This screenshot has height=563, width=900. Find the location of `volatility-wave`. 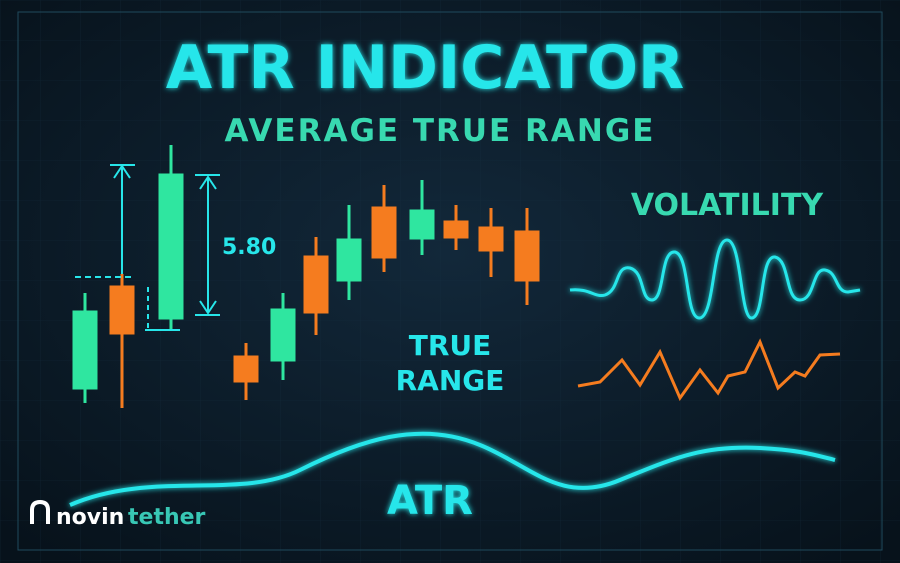

volatility-wave is located at coordinates (715, 279).